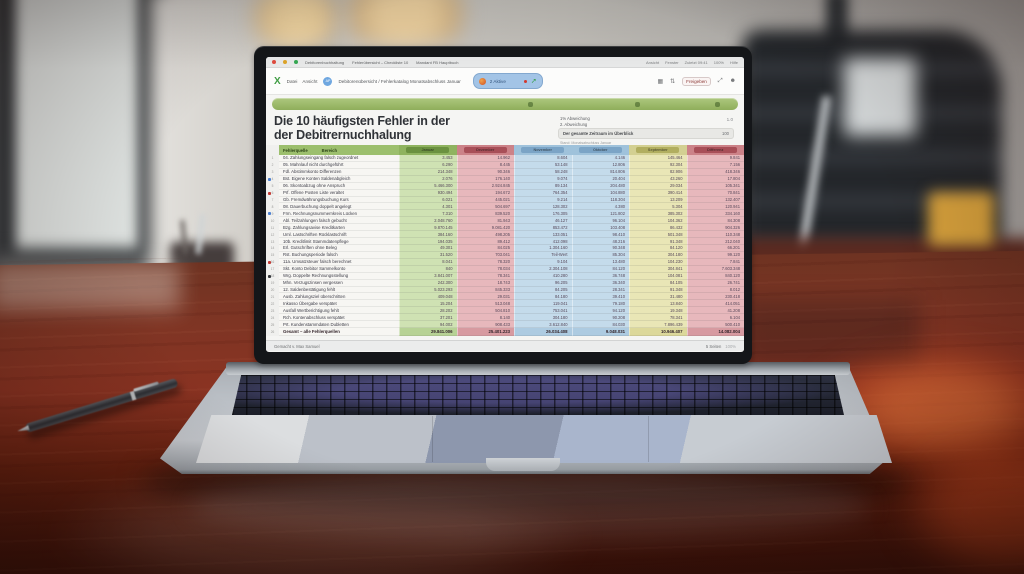  I want to click on row-label-cell: Prf. Offene Posten Liste veraltet, so click(339, 193).